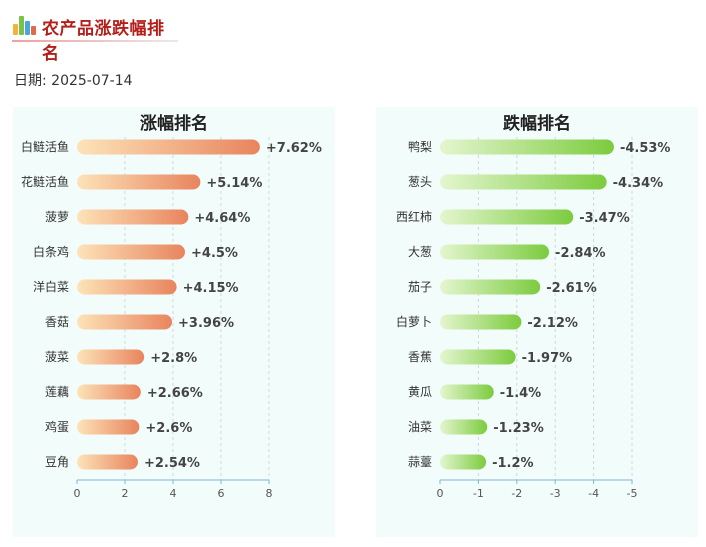  What do you see at coordinates (414, 216) in the screenshot?
I see `category-label: 西红柿` at bounding box center [414, 216].